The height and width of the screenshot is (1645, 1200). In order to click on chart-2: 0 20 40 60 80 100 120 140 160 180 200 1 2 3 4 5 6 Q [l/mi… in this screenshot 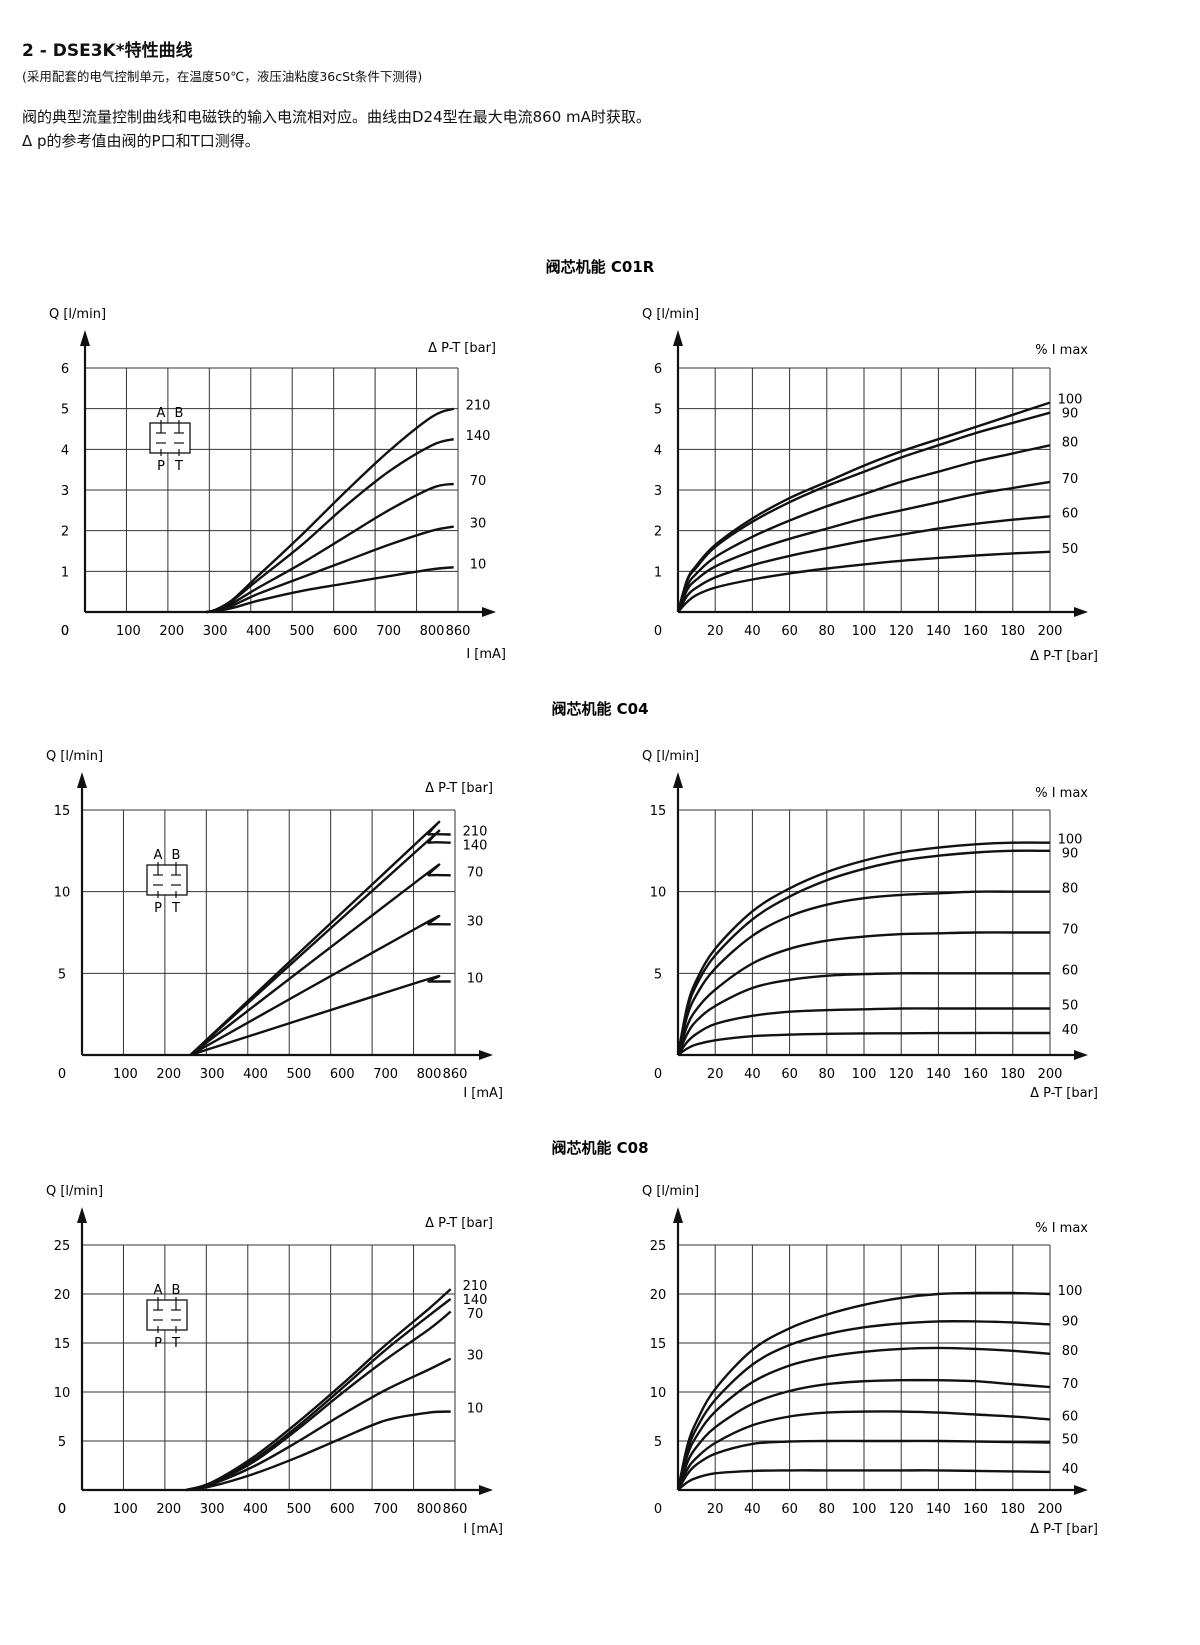, I will do `click(870, 485)`.